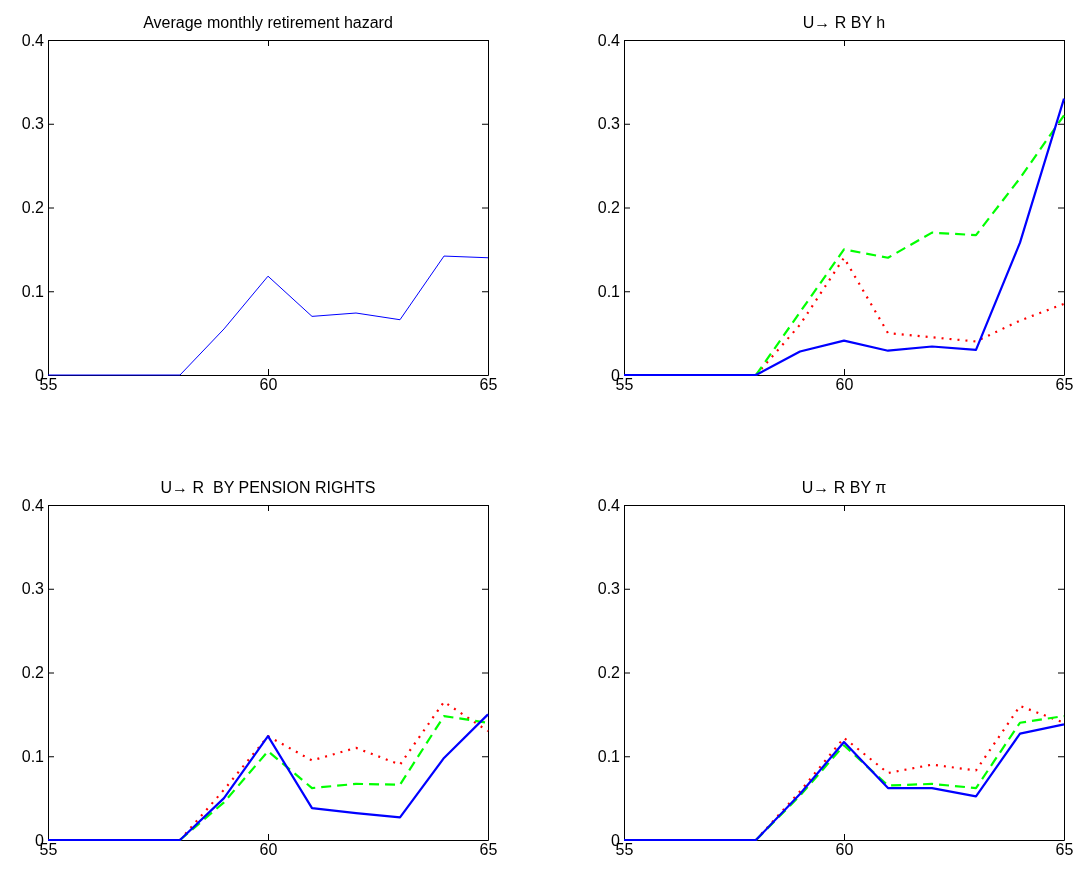 The width and height of the screenshot is (1081, 875). I want to click on chart-title: Average monthly retirement hazard, so click(268, 22).